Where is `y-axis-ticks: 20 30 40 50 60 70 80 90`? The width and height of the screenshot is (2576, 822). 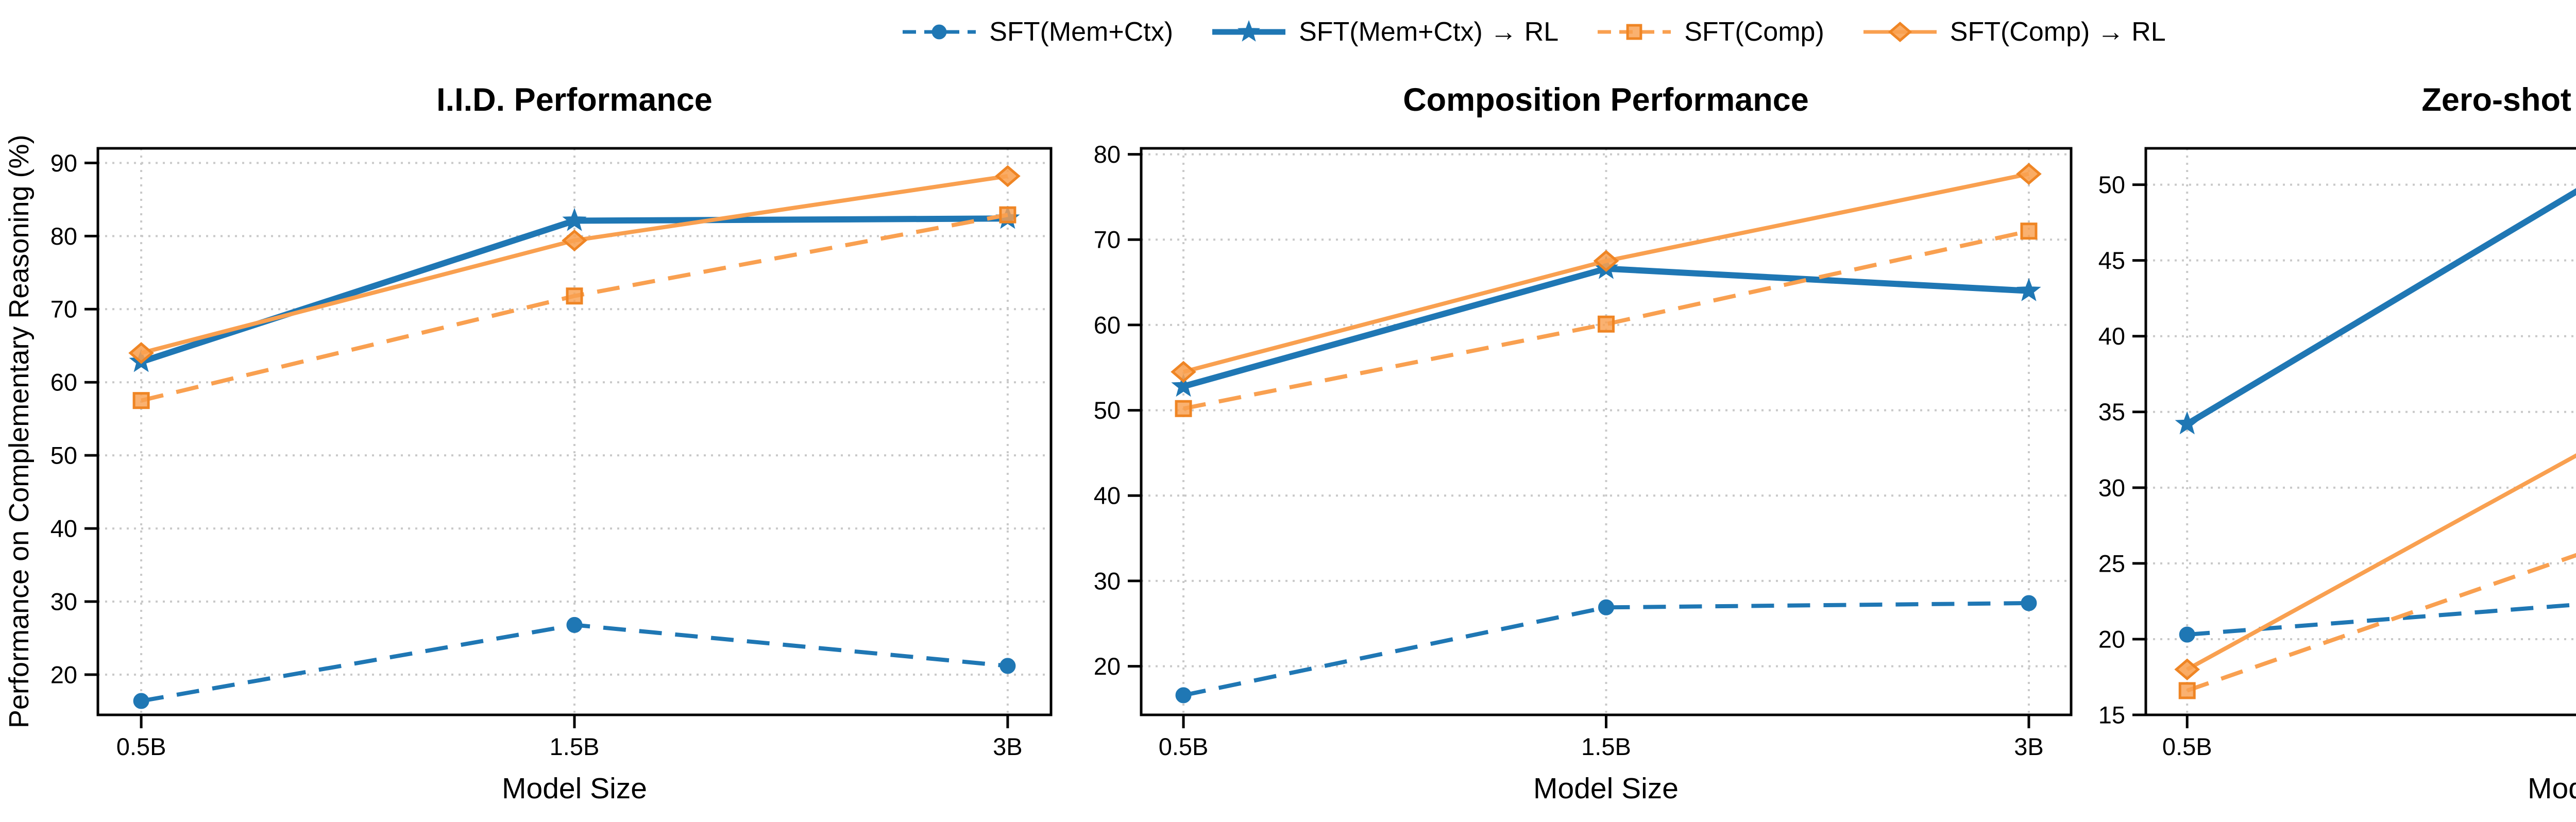 y-axis-ticks: 20 30 40 50 60 70 80 90 is located at coordinates (74, 418).